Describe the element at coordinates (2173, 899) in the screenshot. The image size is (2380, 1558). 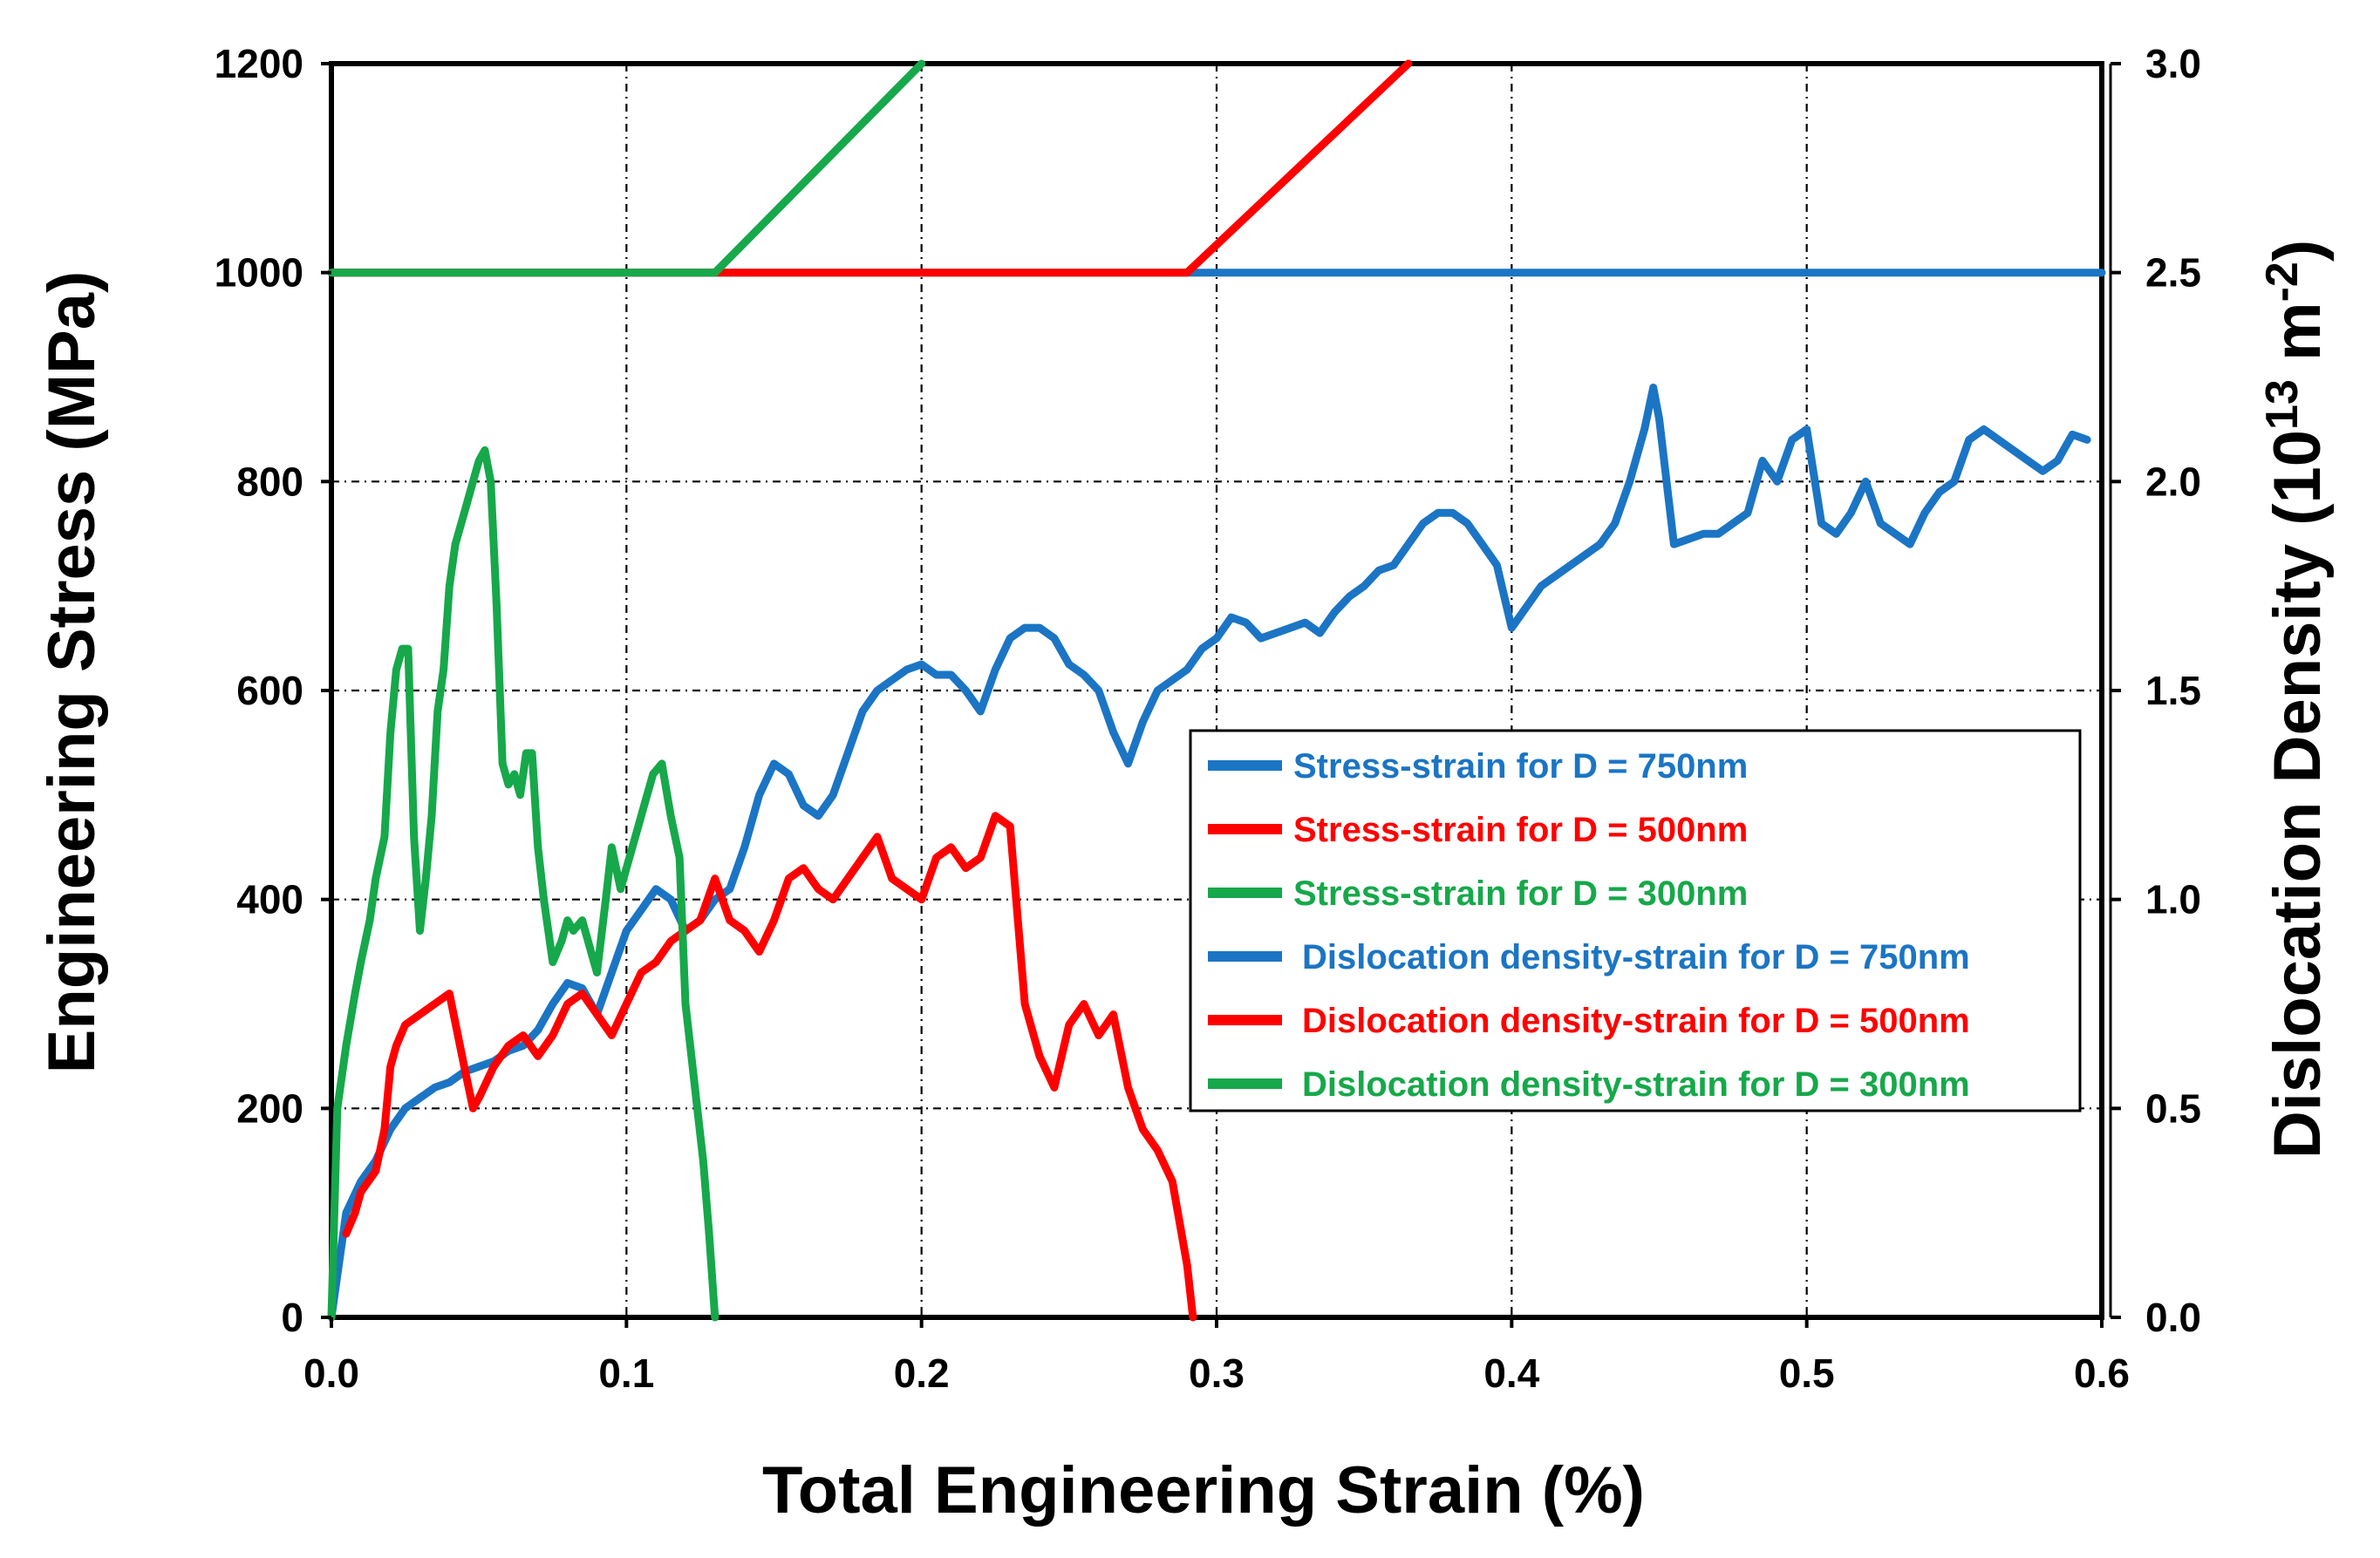
I see `y2-tick-label: 1.0` at that location.